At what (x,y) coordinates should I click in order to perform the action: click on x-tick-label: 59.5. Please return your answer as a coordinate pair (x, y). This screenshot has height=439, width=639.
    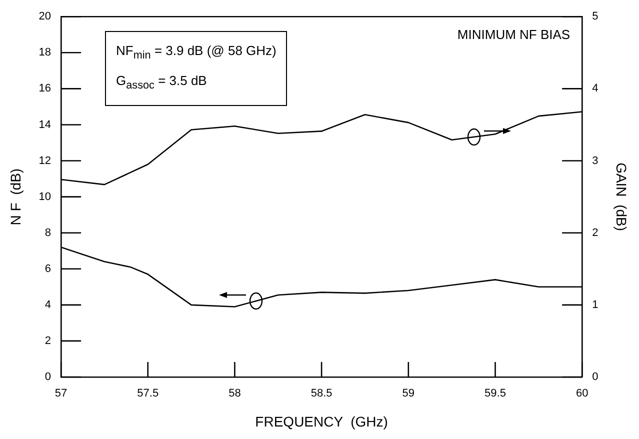
    Looking at the image, I should click on (495, 394).